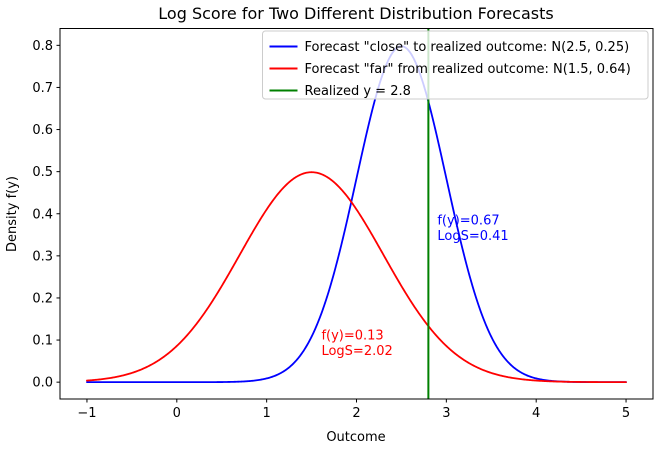 The width and height of the screenshot is (663, 449). I want to click on y-tick-label: 0.6, so click(42, 130).